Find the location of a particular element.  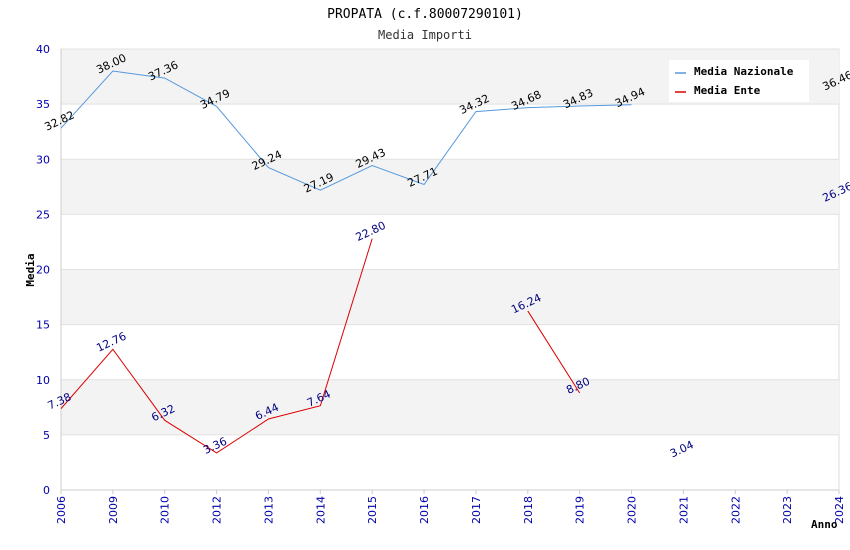

y-tick-label: 25 is located at coordinates (43, 214).